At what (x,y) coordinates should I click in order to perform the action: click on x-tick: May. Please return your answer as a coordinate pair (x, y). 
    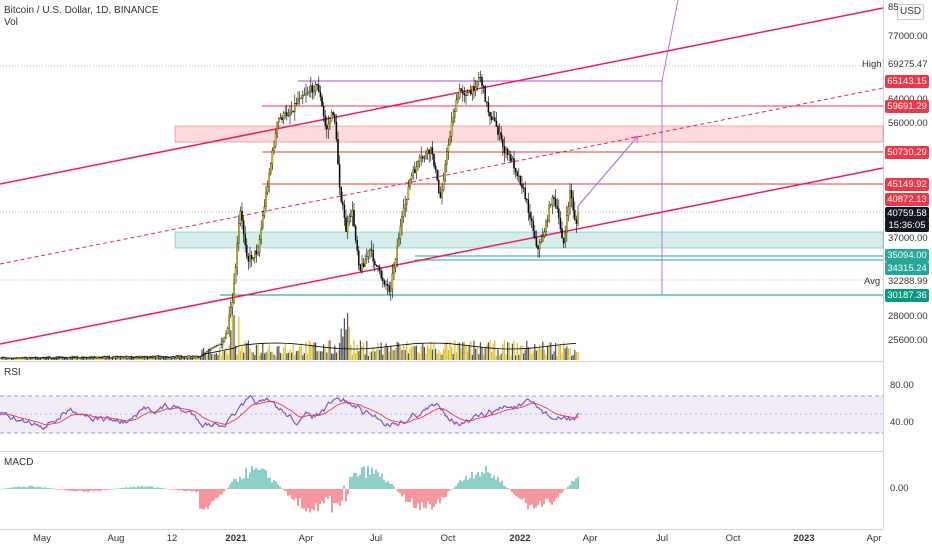
    Looking at the image, I should click on (42, 538).